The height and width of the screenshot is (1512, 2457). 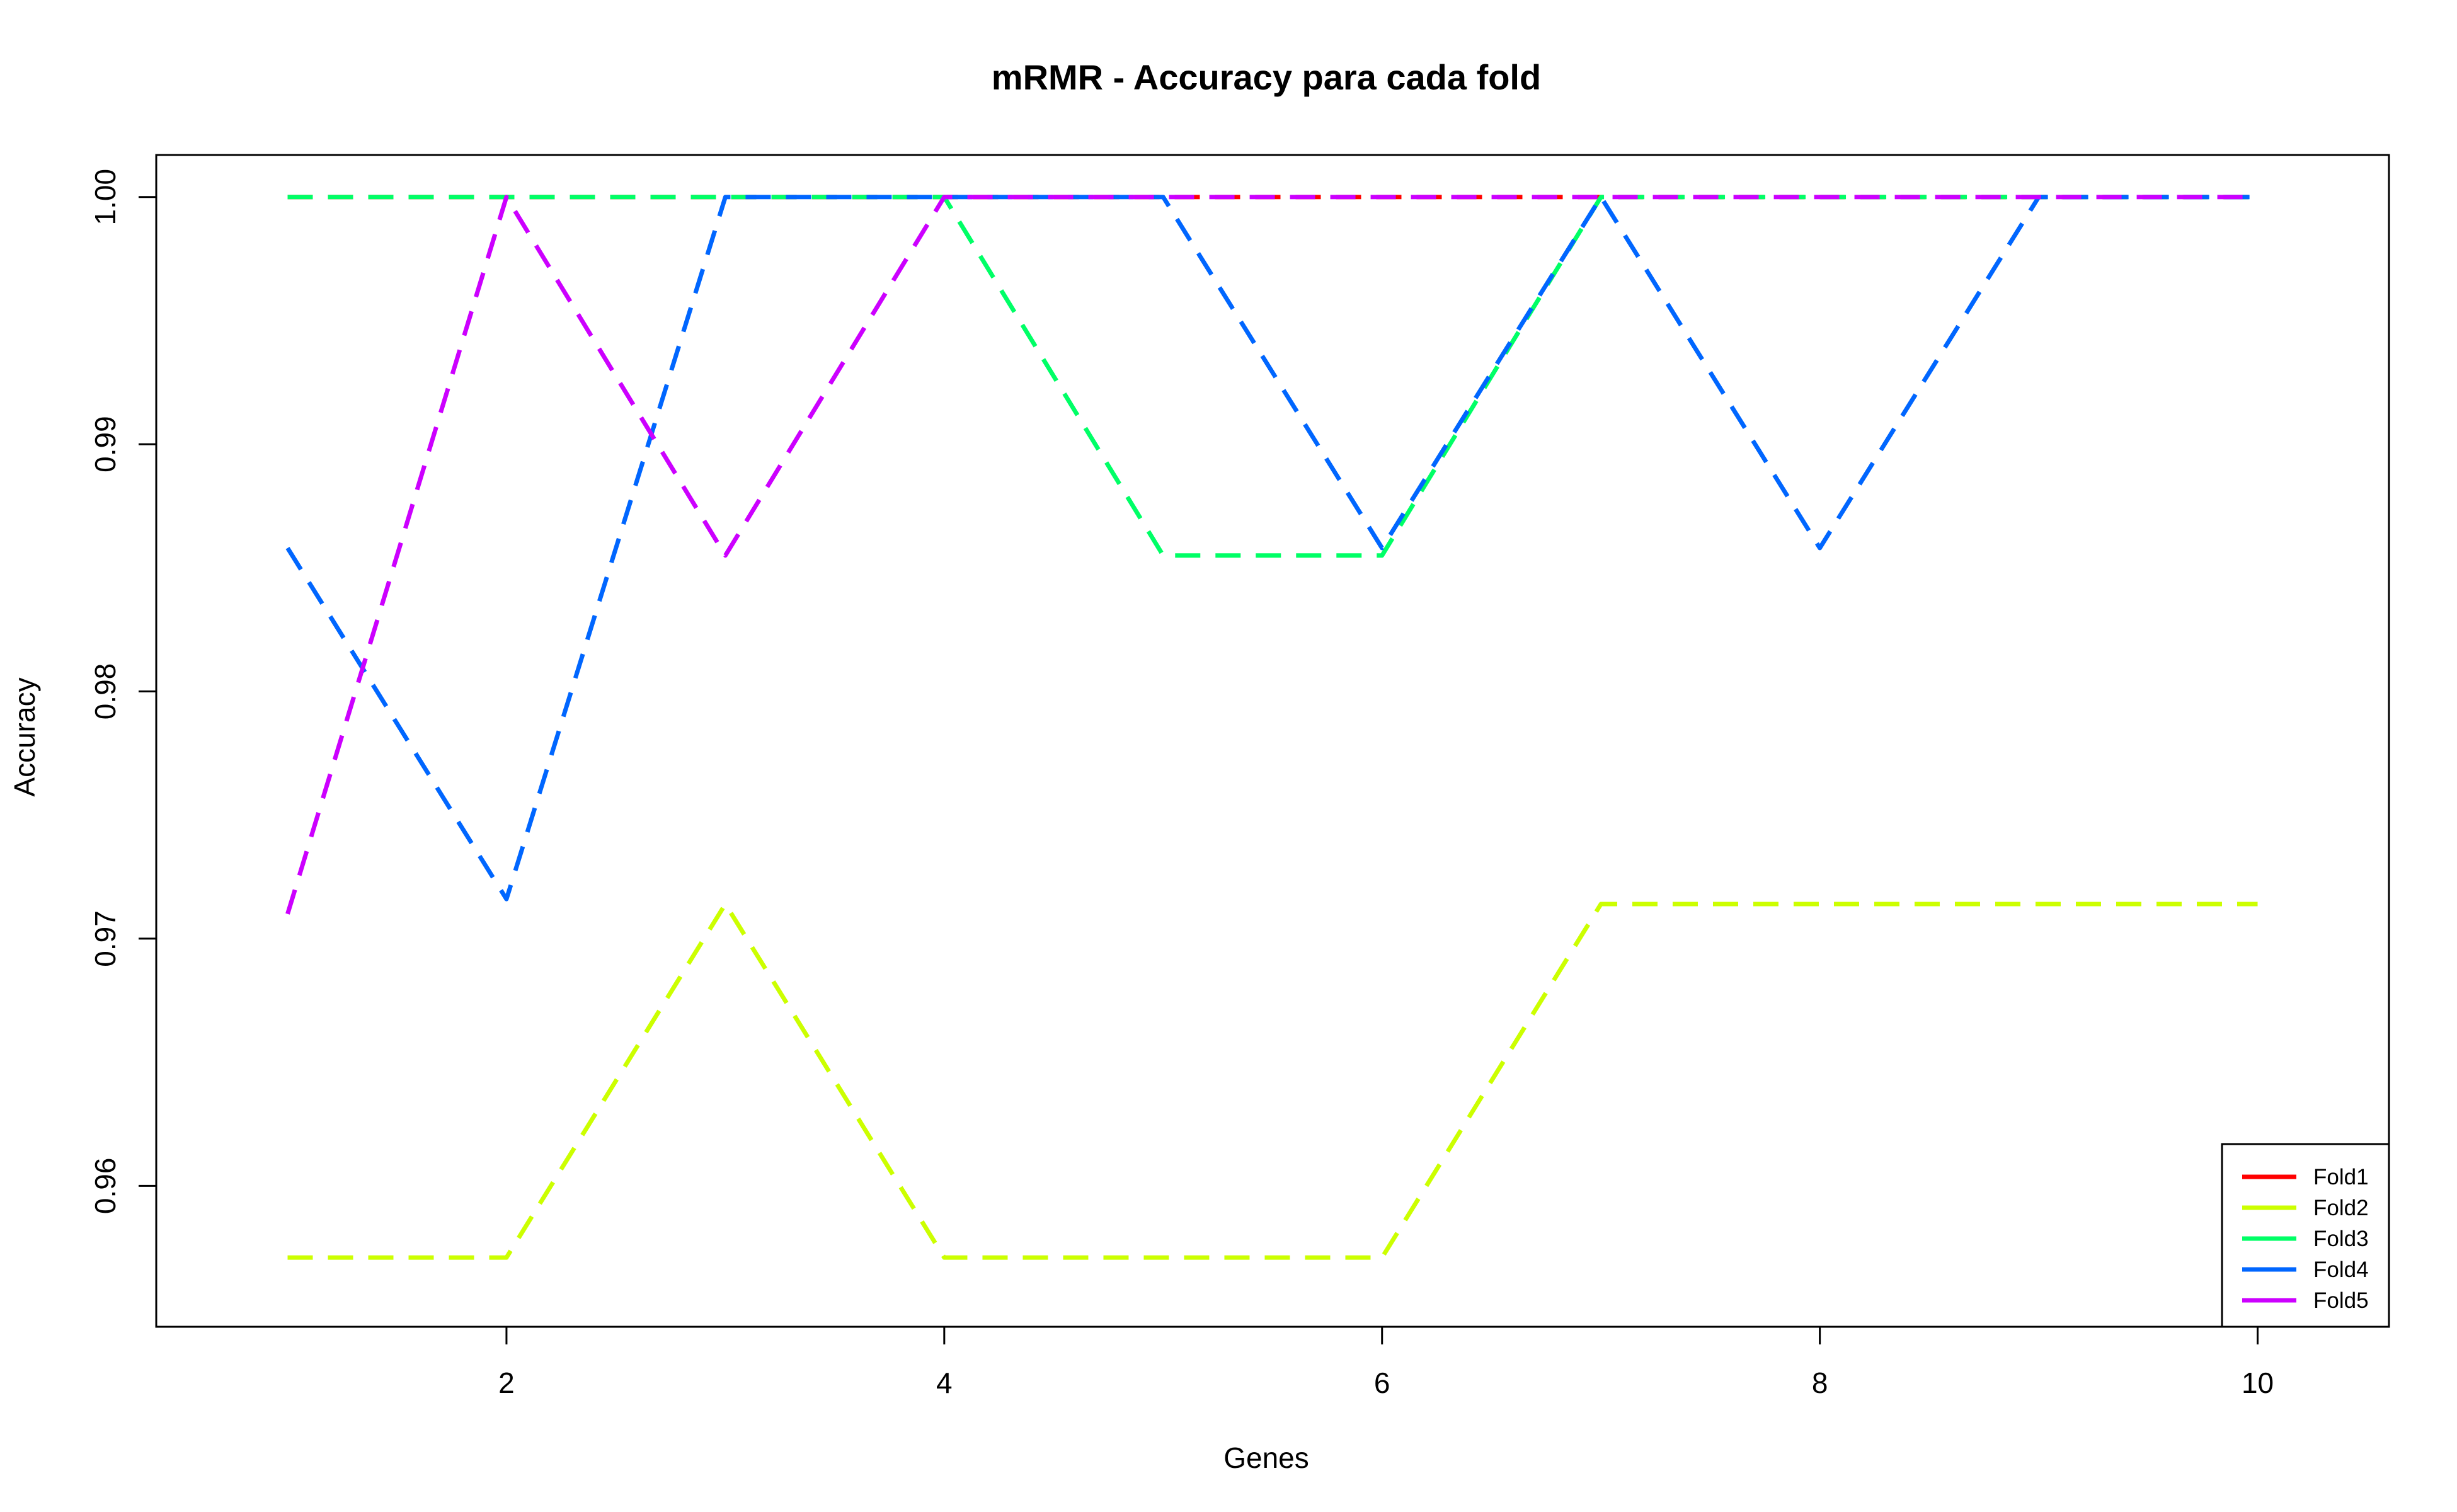 What do you see at coordinates (105, 1186) in the screenshot?
I see `y-tick-label: 0.96` at bounding box center [105, 1186].